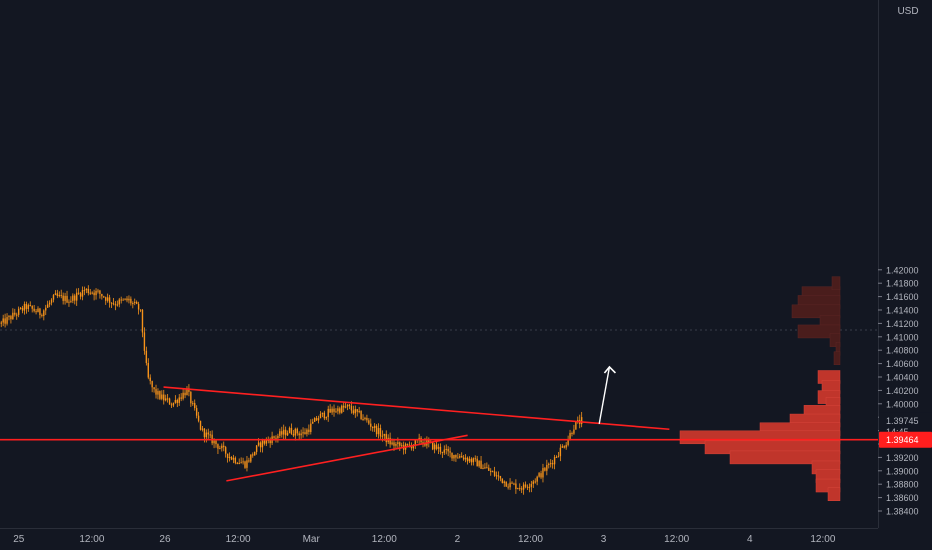  Describe the element at coordinates (902, 421) in the screenshot. I see `last-price-value: 1.39745` at that location.